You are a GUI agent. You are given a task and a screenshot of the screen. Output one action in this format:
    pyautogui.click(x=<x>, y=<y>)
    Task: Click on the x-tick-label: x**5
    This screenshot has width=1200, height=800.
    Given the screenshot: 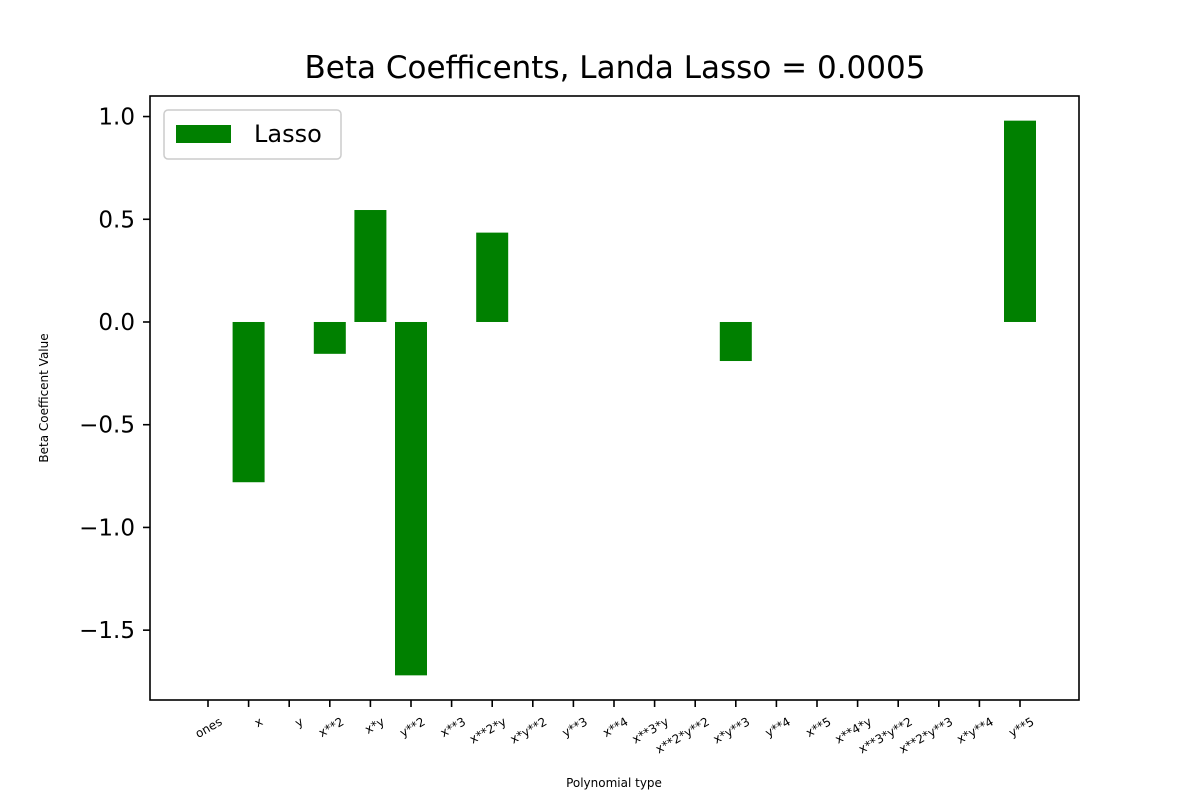 What is the action you would take?
    pyautogui.click(x=818, y=726)
    